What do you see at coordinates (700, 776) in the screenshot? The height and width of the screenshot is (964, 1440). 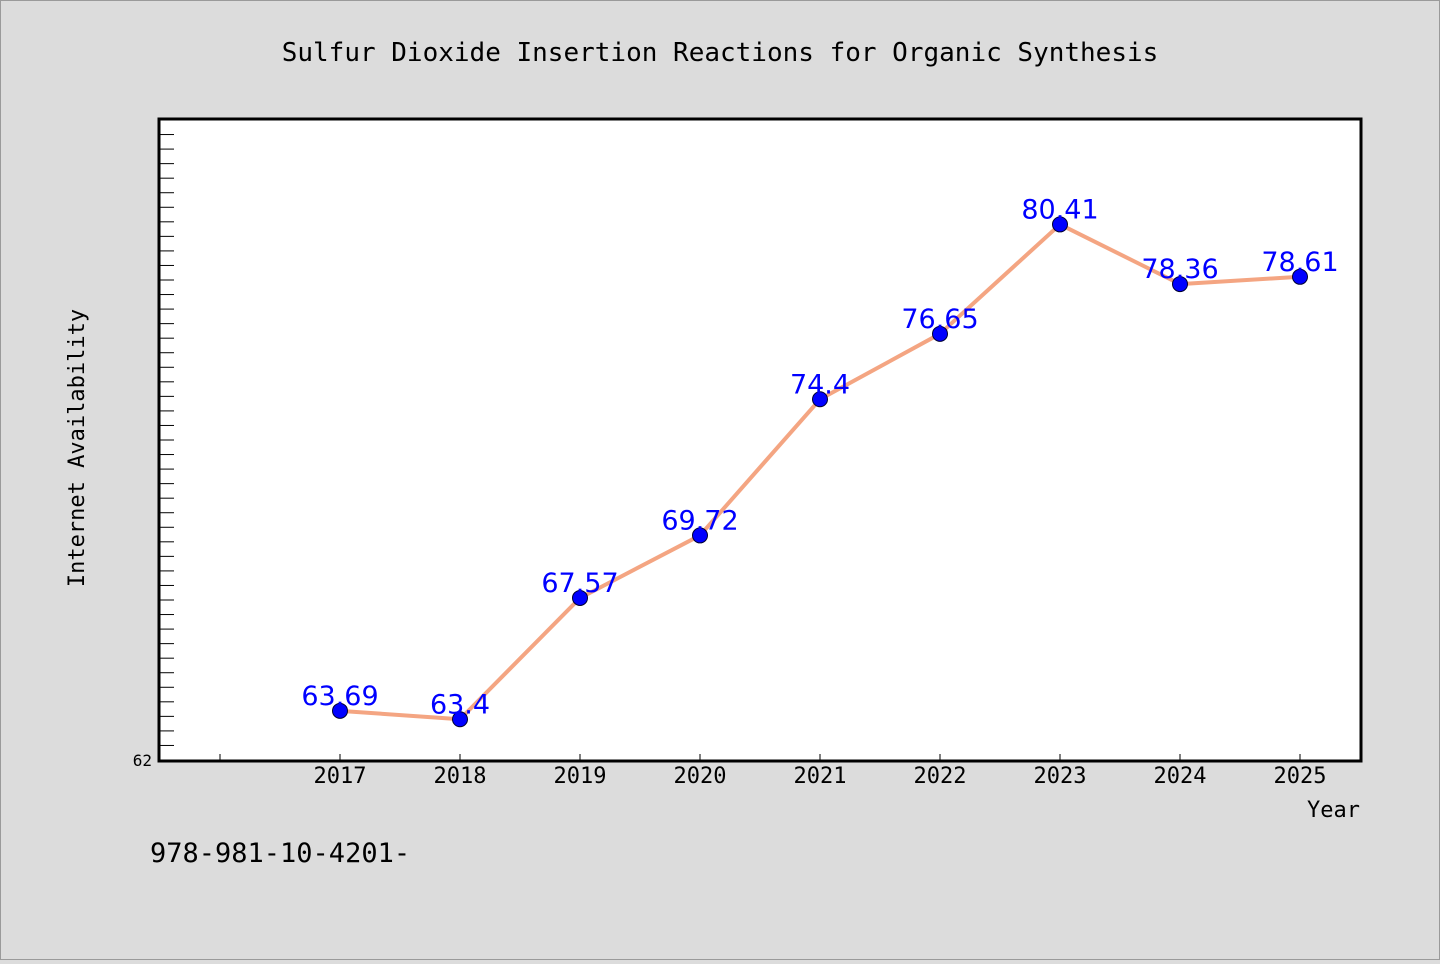 I see `x-tick-label: 2020` at bounding box center [700, 776].